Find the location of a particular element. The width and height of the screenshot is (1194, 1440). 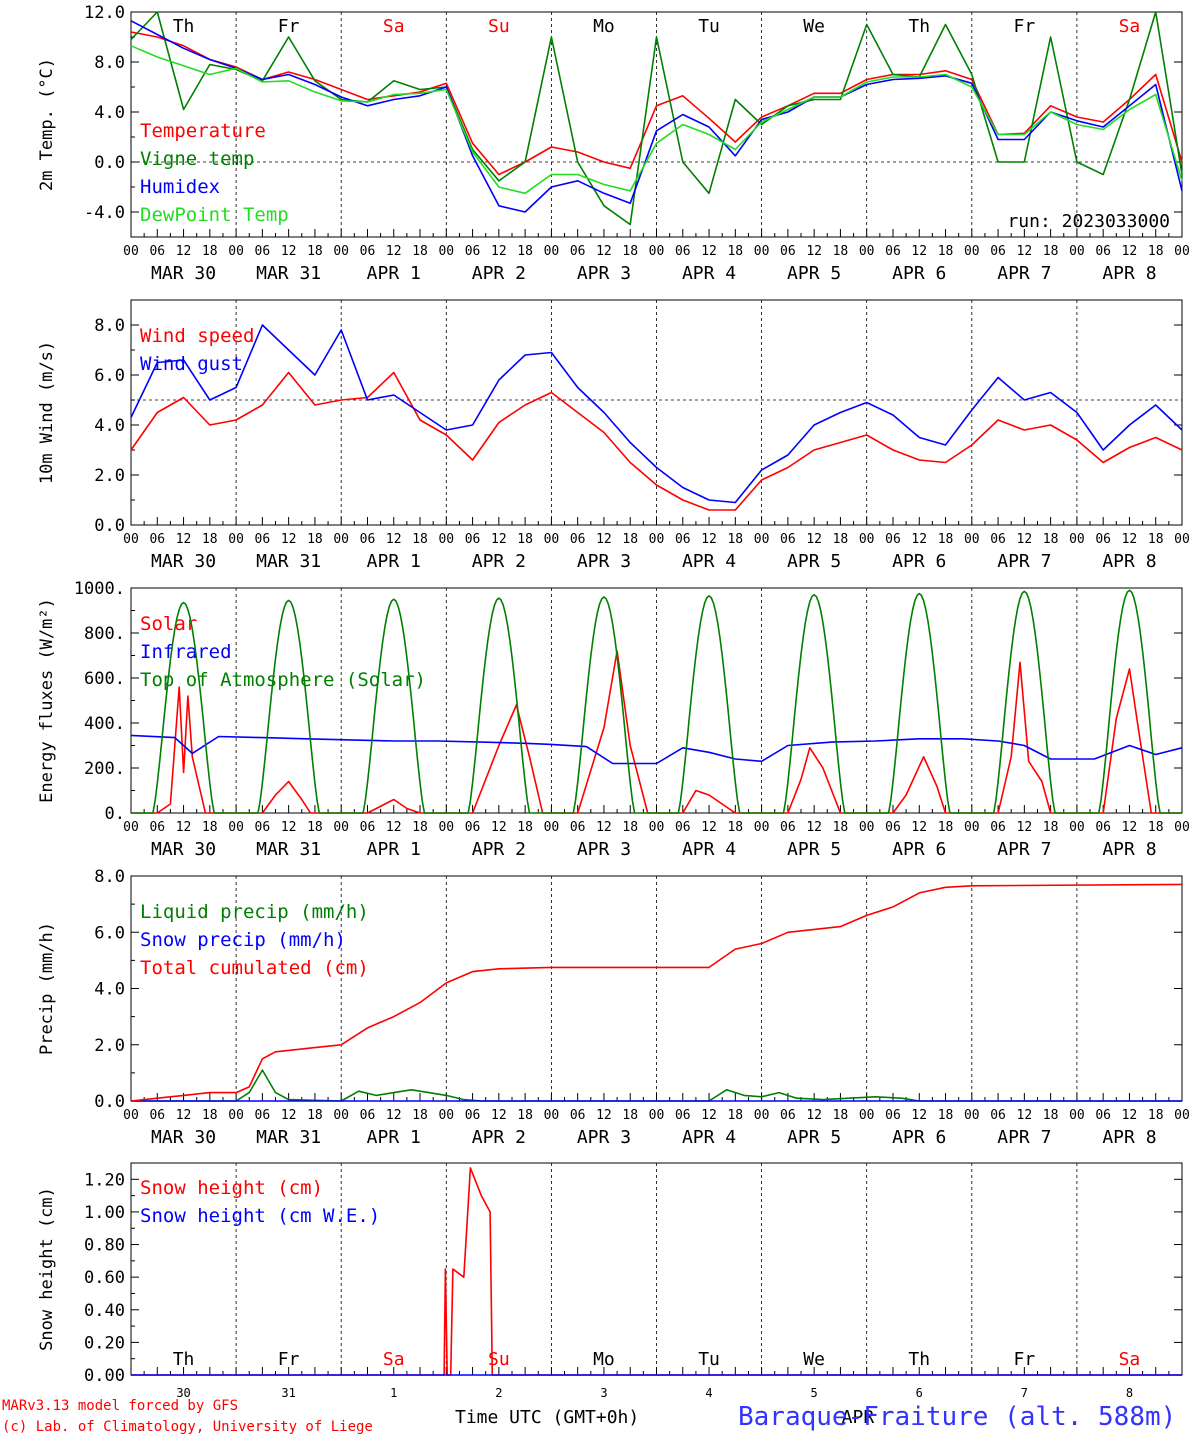

footer-model: MARv3.13 model forced by GFS is located at coordinates (120, 1406).